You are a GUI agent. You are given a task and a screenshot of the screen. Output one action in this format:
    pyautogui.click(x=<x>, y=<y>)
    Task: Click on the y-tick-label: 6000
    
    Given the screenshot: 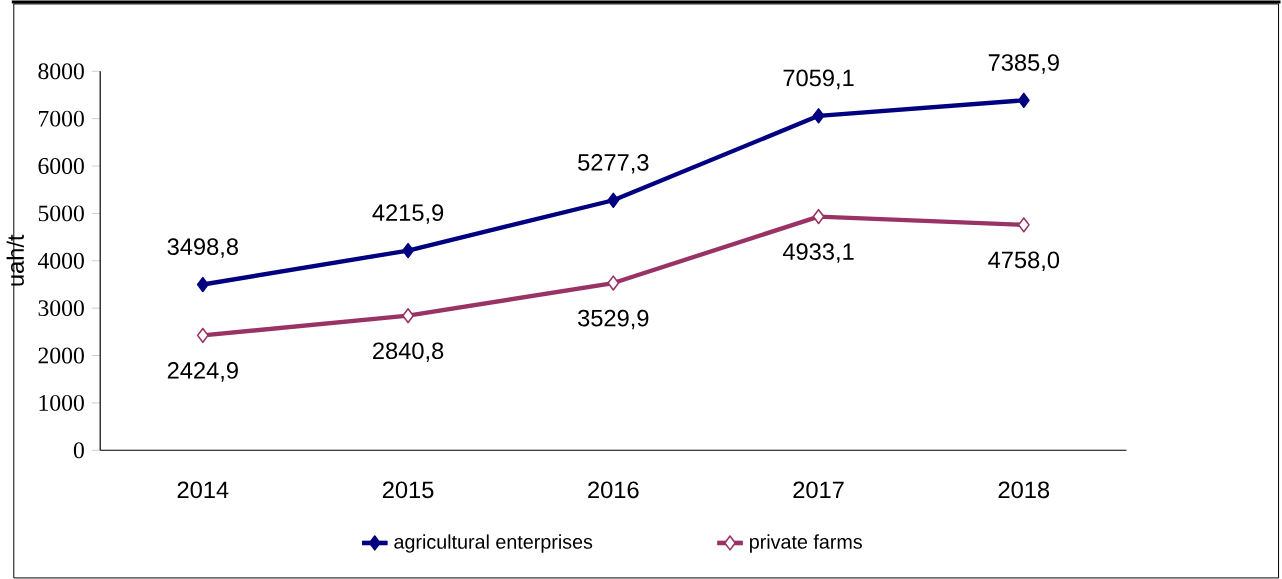 What is the action you would take?
    pyautogui.click(x=61, y=166)
    